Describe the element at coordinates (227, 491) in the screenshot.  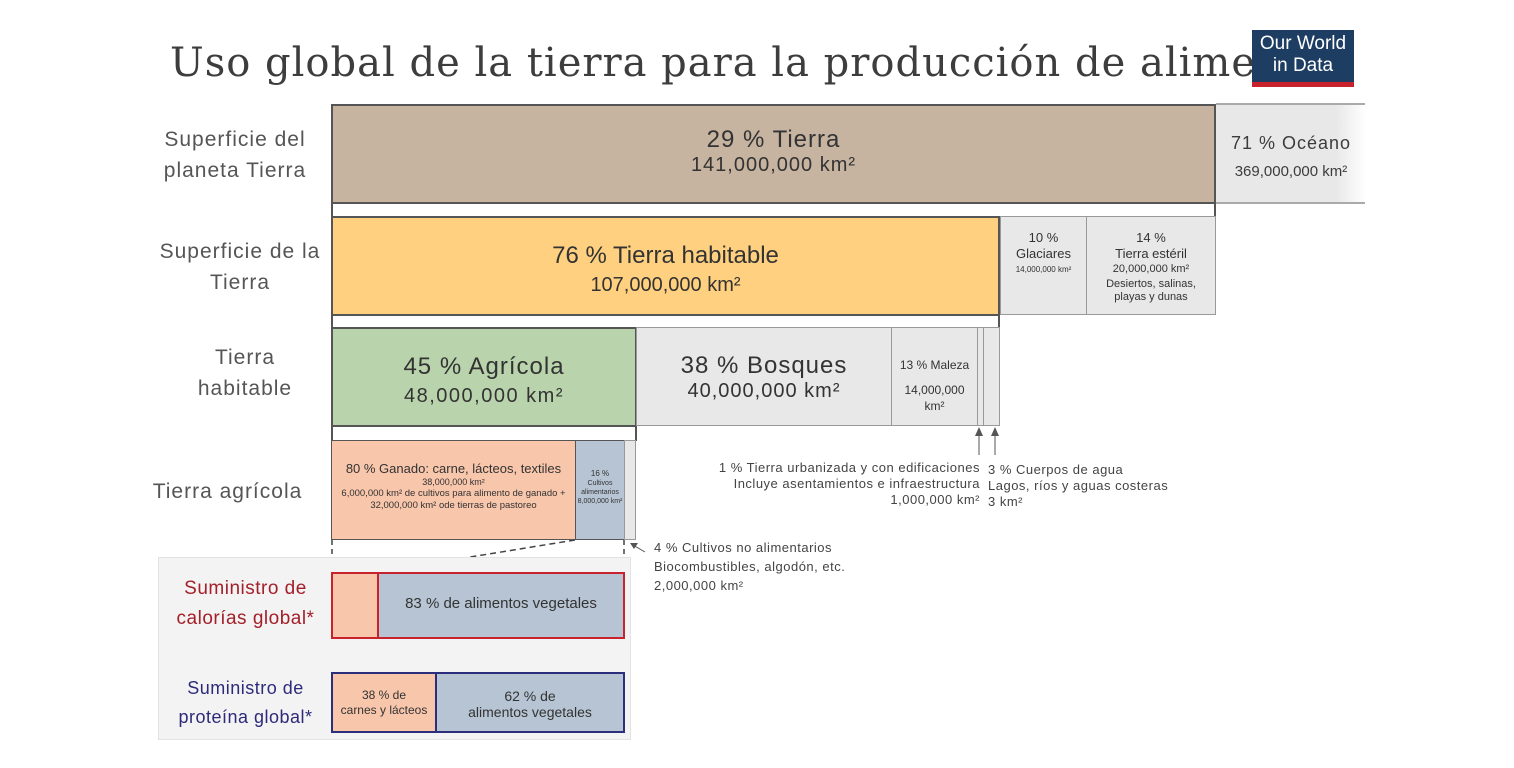
I see `row-label-agricultural: Tierra agrícola` at that location.